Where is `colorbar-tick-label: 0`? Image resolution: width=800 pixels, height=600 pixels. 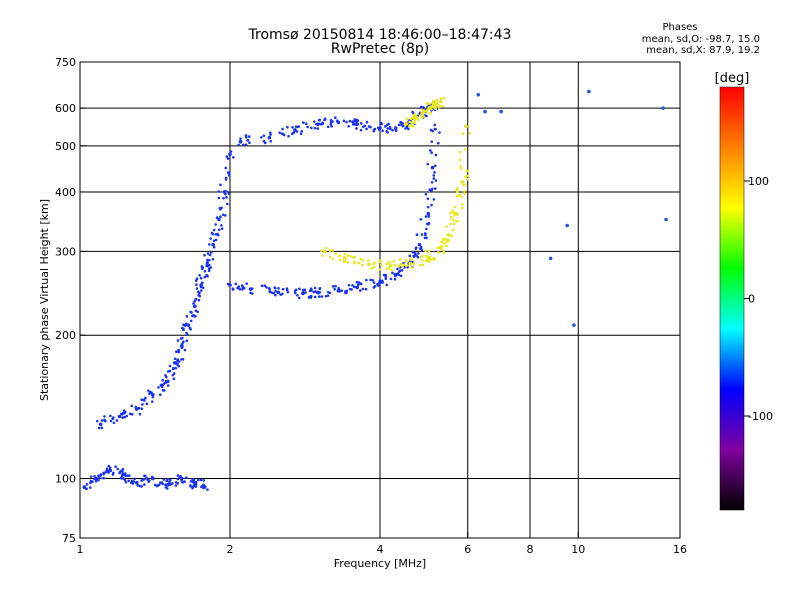
colorbar-tick-label: 0 is located at coordinates (751, 299).